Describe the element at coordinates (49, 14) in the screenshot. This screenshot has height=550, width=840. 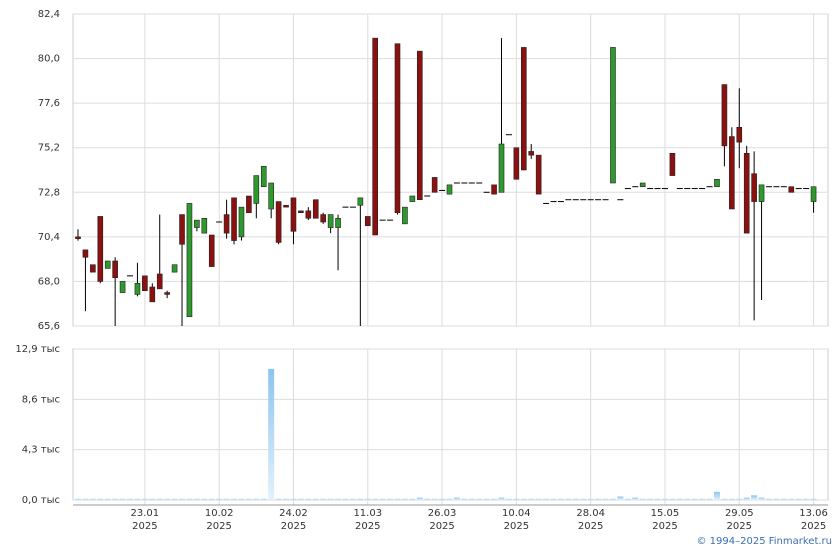
I see `y-tick-label: 82,4` at that location.